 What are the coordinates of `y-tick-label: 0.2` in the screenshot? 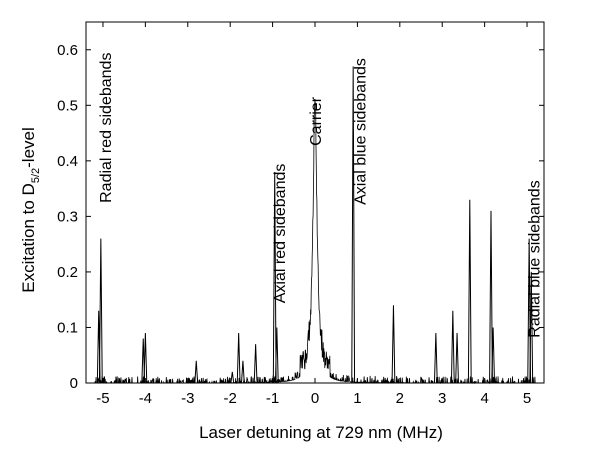 It's located at (67, 272).